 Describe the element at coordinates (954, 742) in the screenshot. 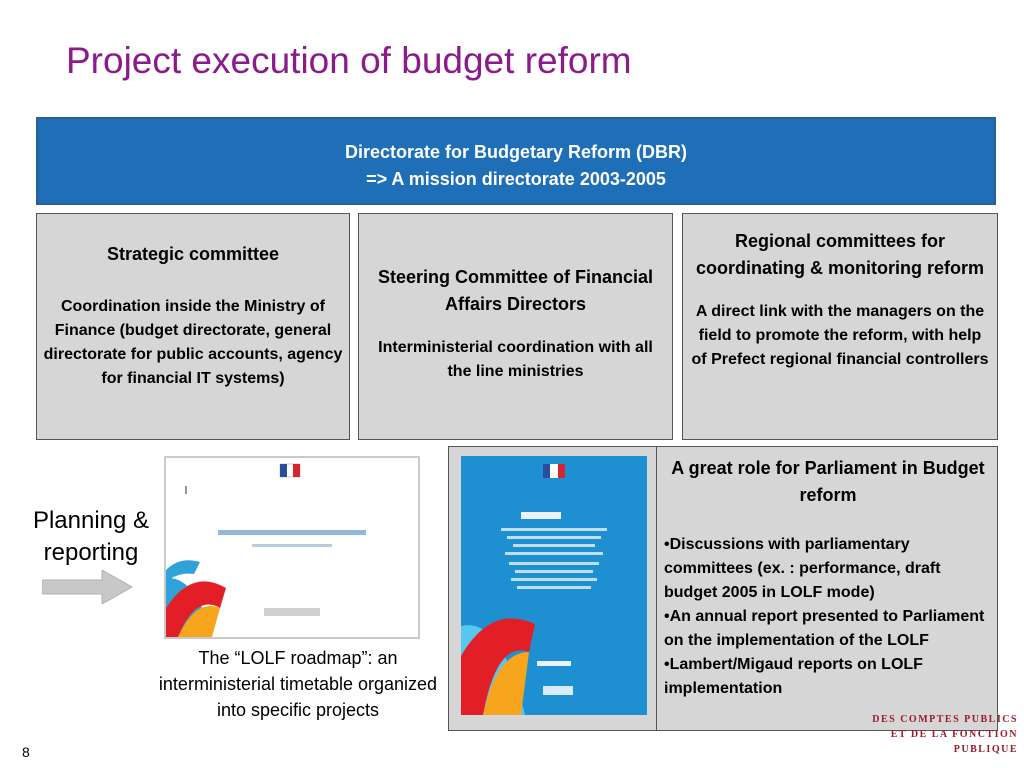

I see `logo-line2: ET DE LA FONCTION PUBLIQUE` at that location.